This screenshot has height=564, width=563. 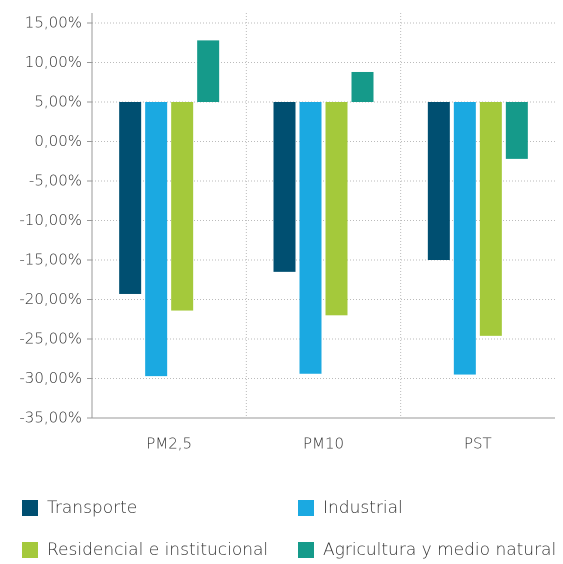 I want to click on x-tick-label: PM2,5, so click(x=169, y=444).